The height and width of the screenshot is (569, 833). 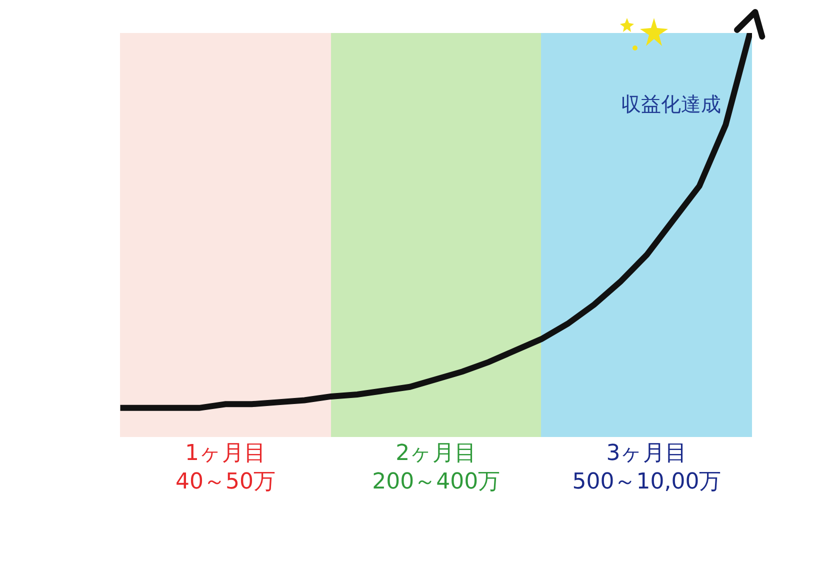 What do you see at coordinates (436, 468) in the screenshot?
I see `x-tick-label: 2ヶ月目 200～400万` at bounding box center [436, 468].